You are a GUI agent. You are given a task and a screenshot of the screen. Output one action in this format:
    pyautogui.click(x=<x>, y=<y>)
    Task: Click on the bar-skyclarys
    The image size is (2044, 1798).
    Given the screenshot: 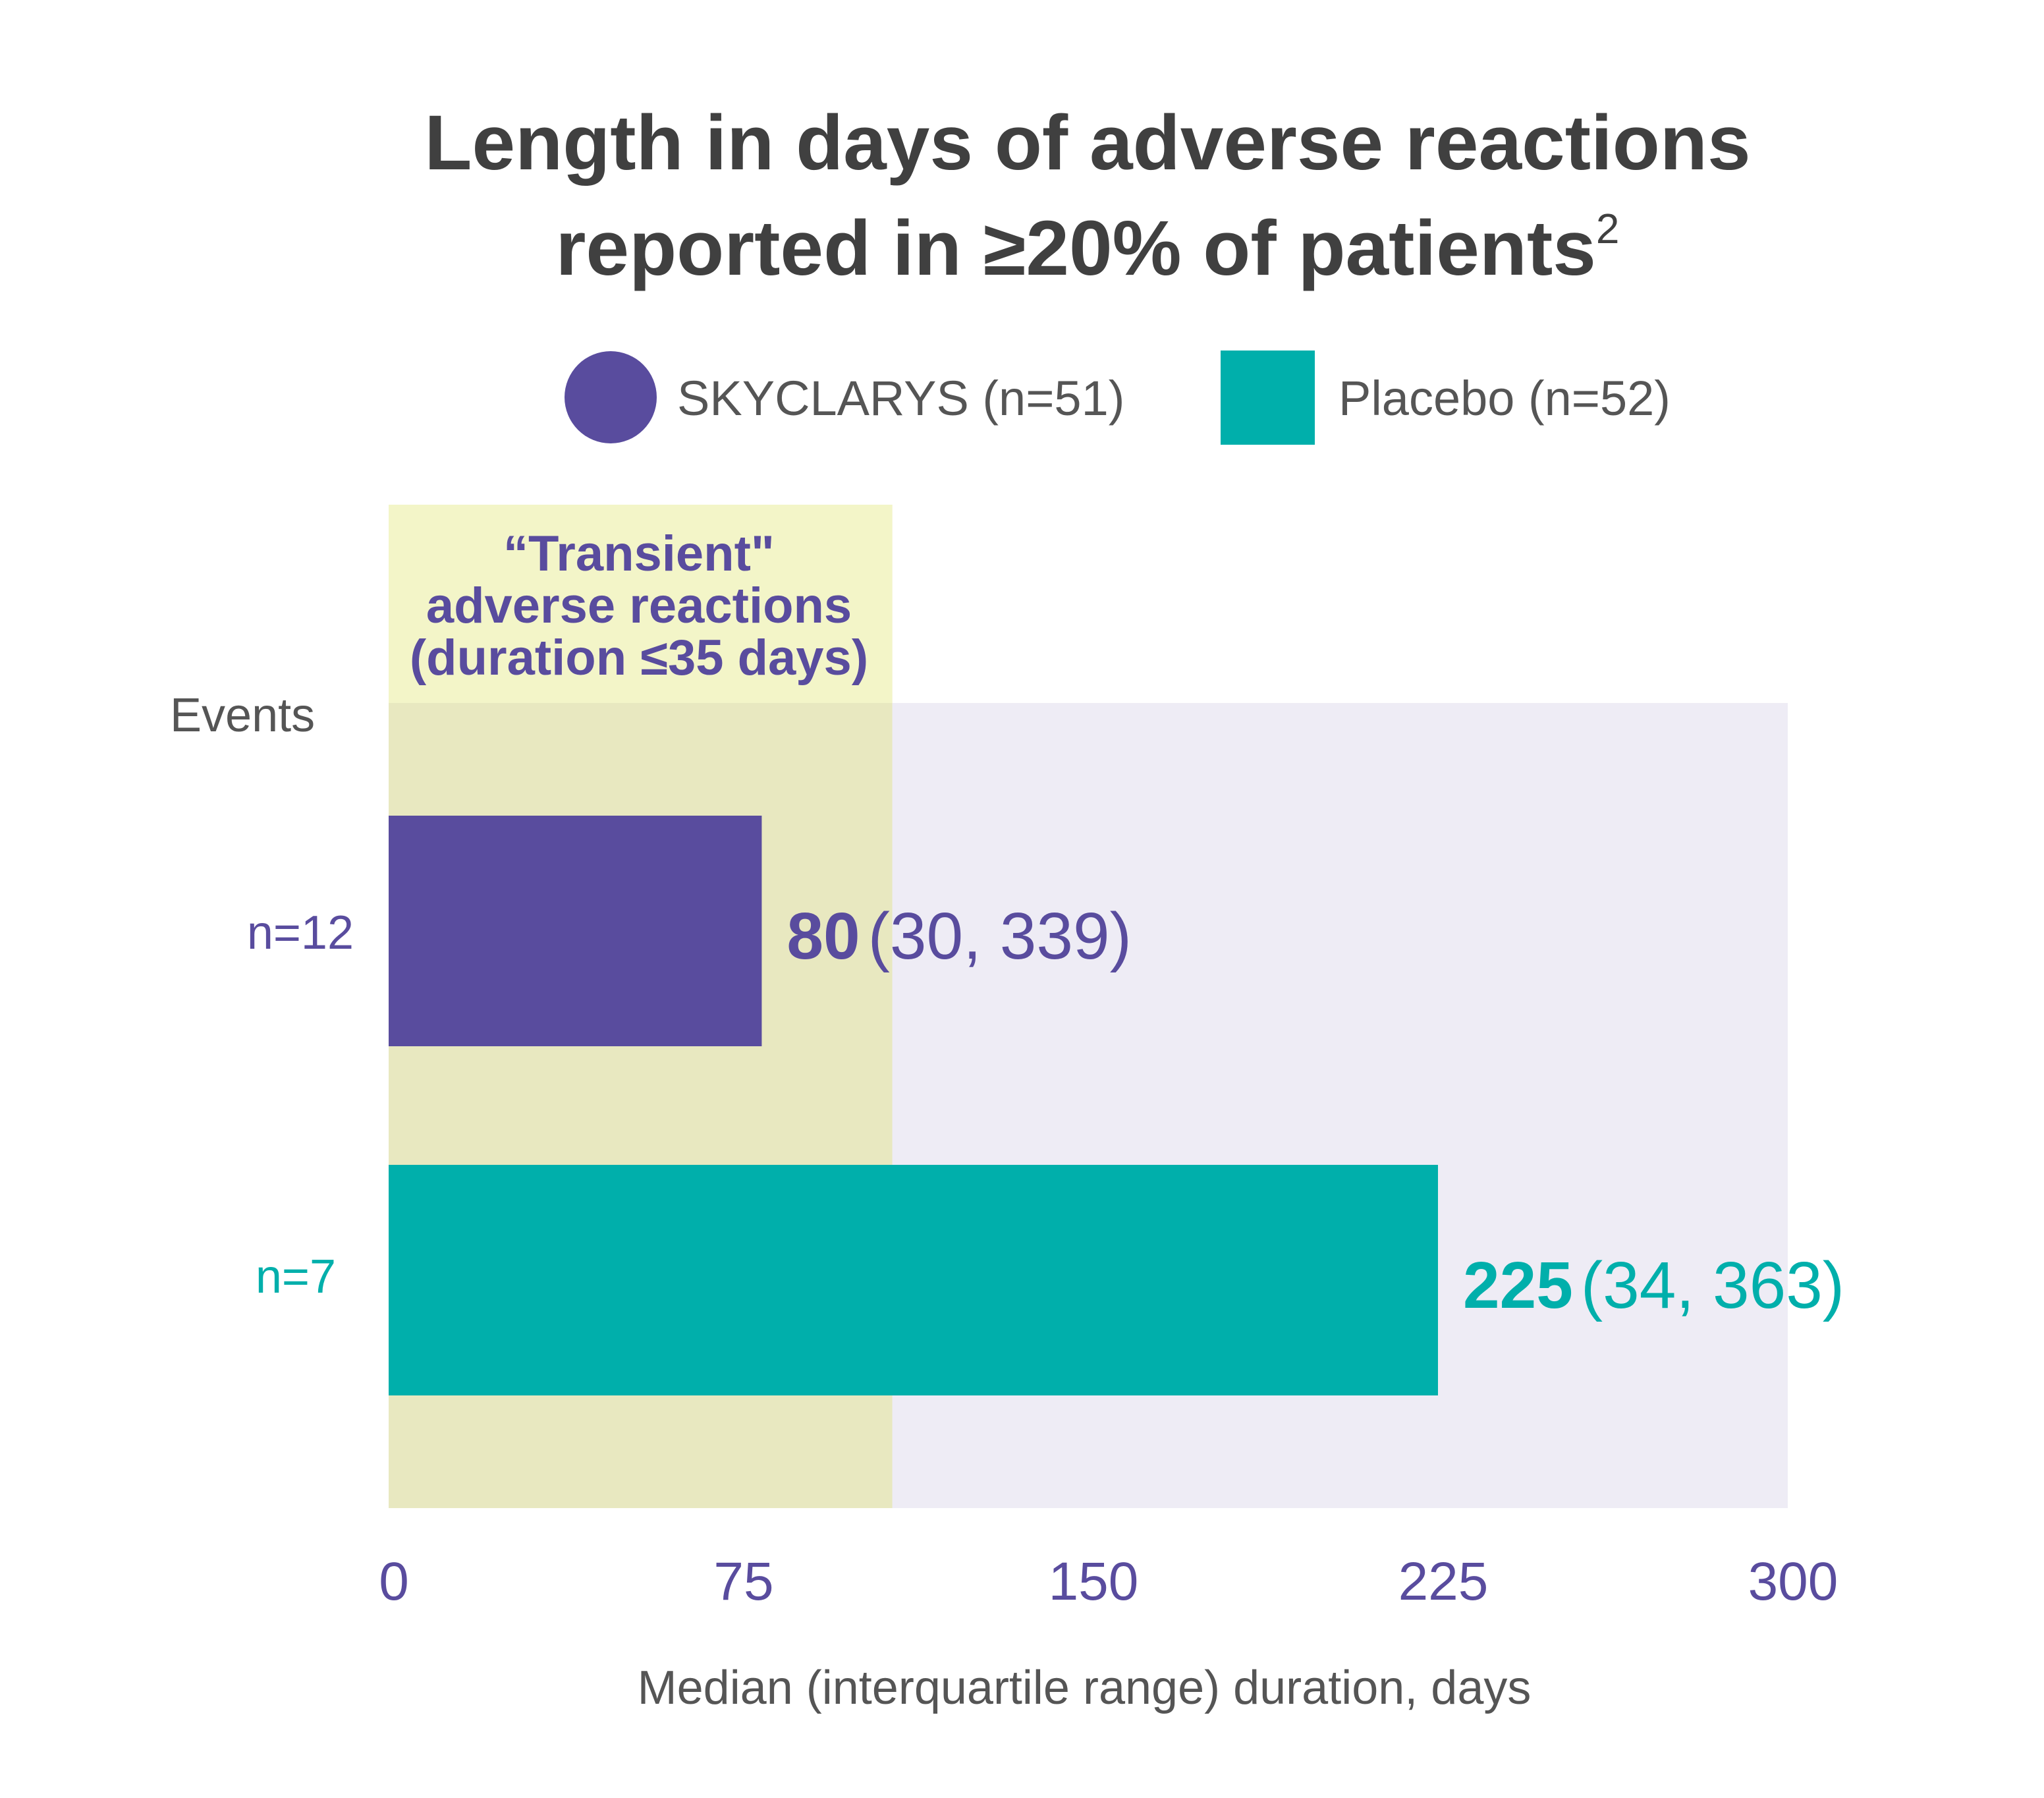 What is the action you would take?
    pyautogui.click(x=575, y=931)
    